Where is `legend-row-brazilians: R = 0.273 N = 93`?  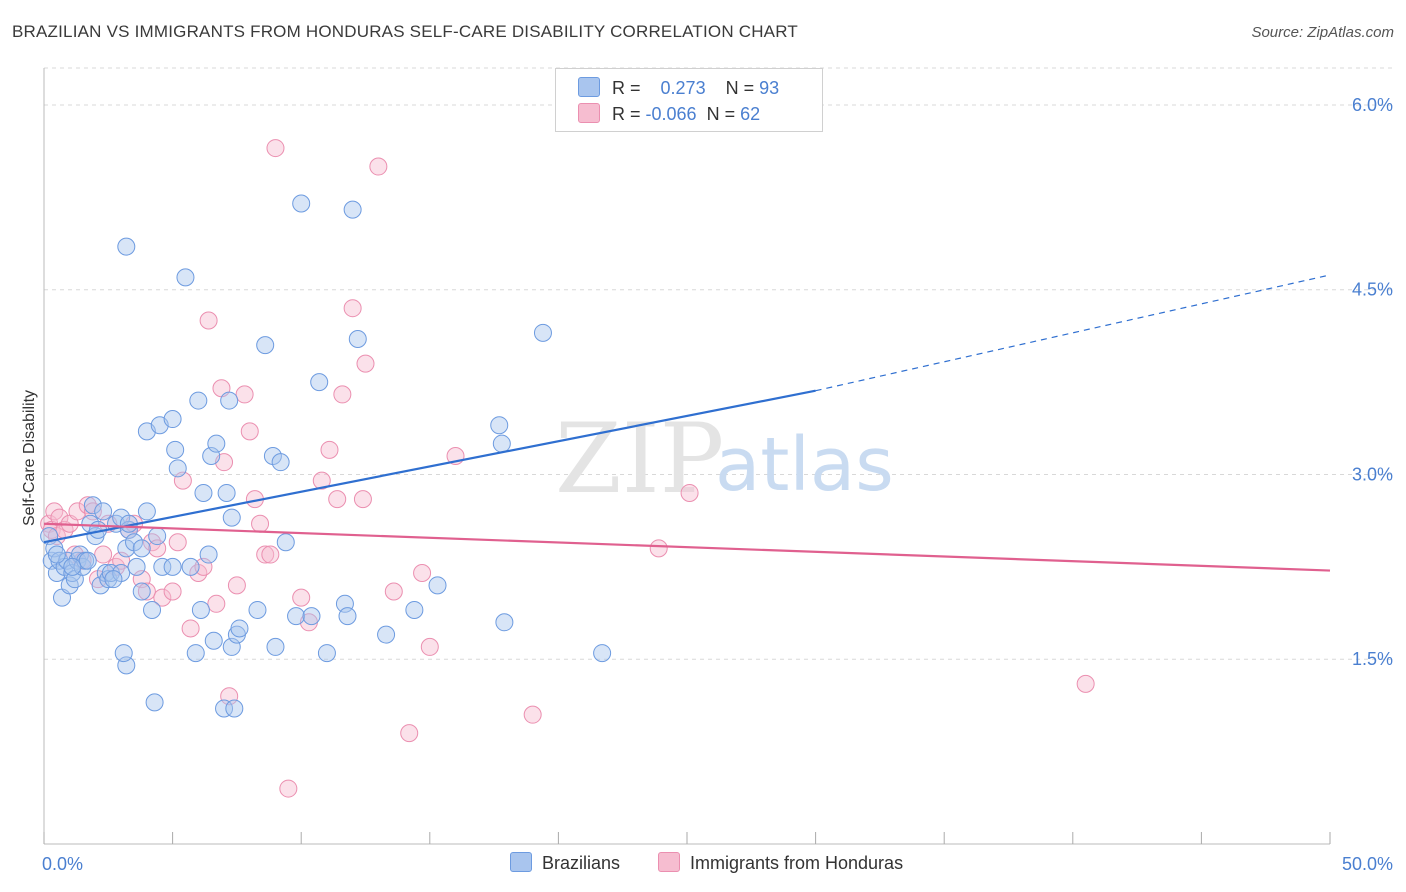 legend-row-brazilians: R = 0.273 N = 93 is located at coordinates (678, 88).